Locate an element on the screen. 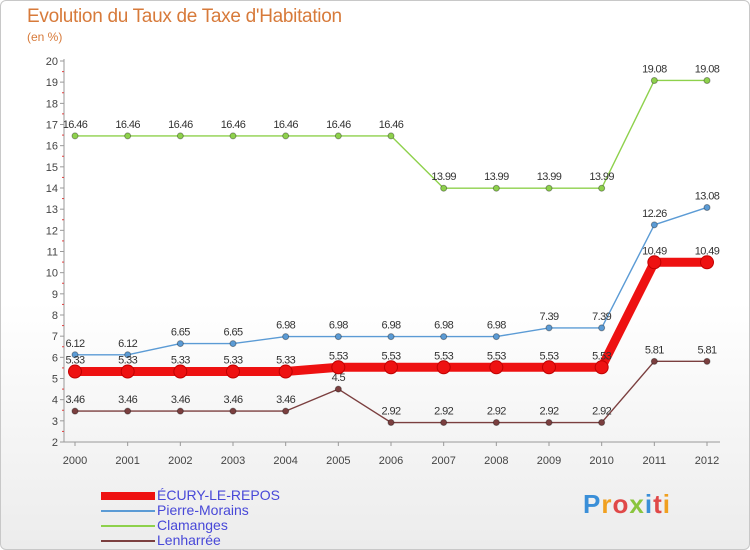  y-tick-label: 12 is located at coordinates (52, 231).